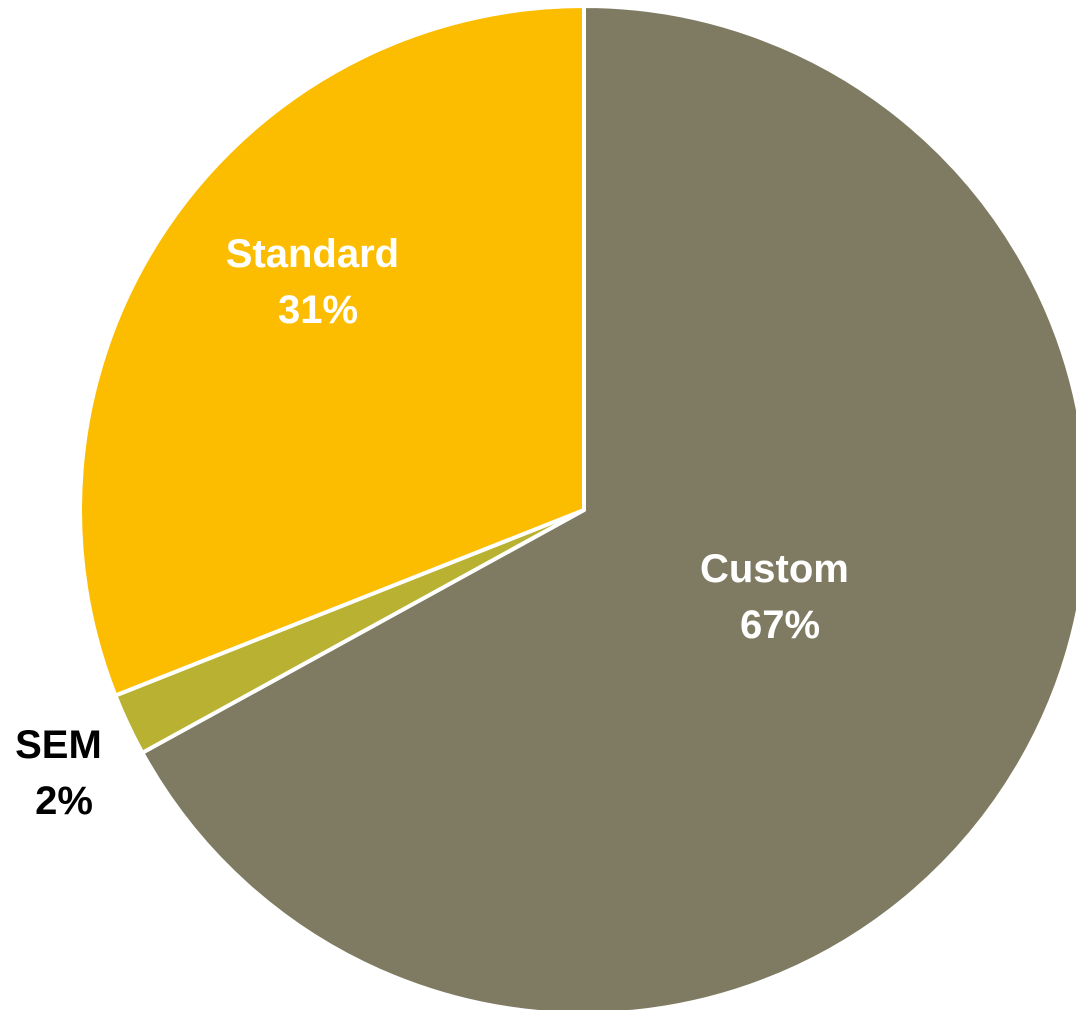  What do you see at coordinates (780, 597) in the screenshot?
I see `label-custom: Custom 67%` at bounding box center [780, 597].